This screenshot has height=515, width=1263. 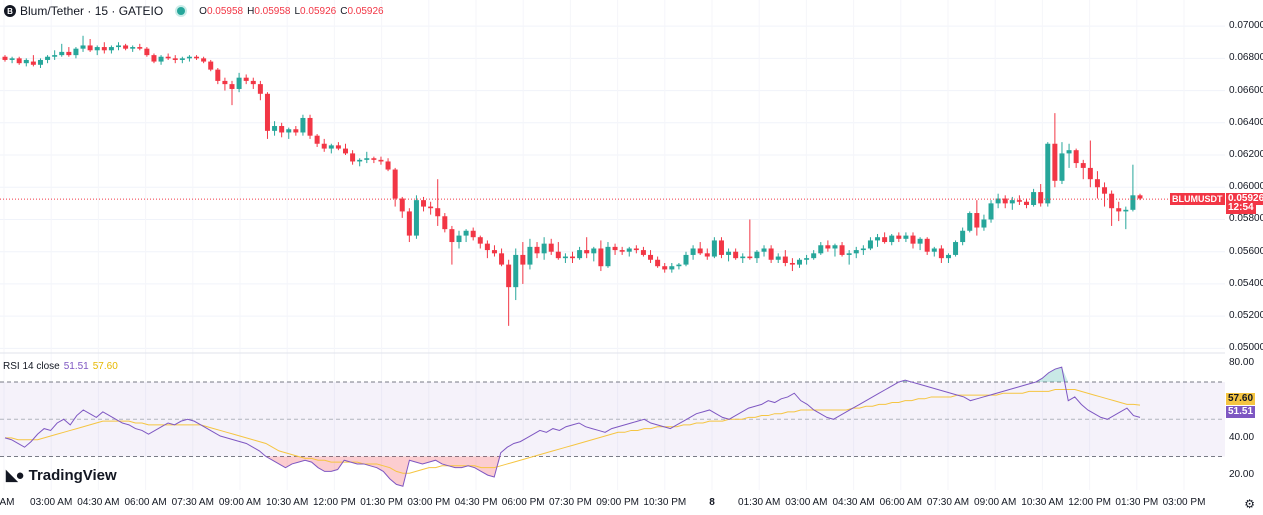 I want to click on rsi-header: RSI 14 close 51.51 57.60, so click(x=60, y=366).